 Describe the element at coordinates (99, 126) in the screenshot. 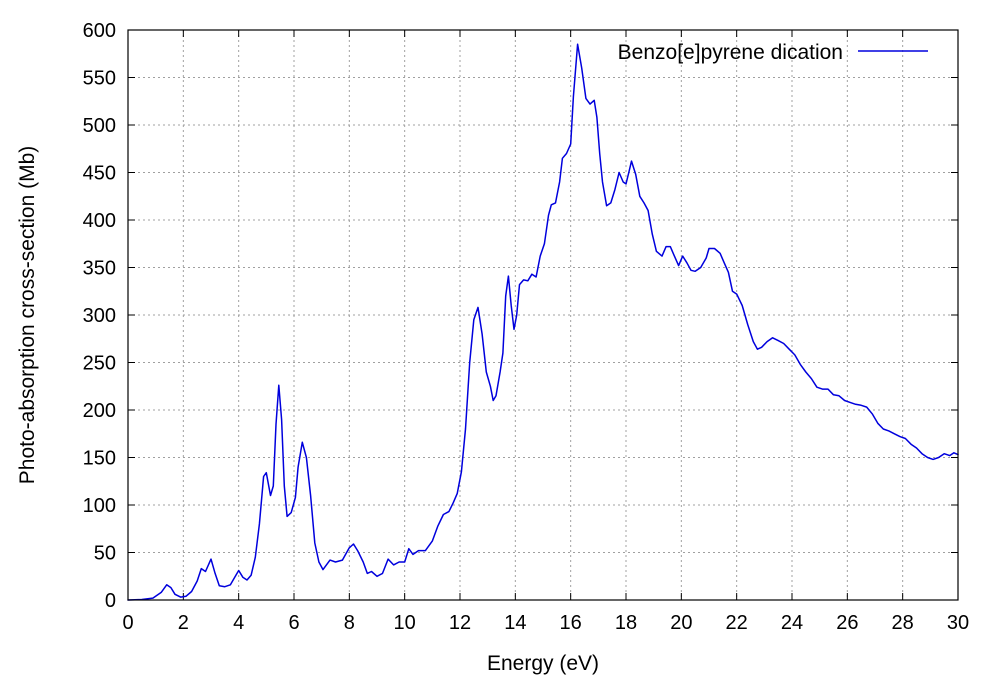

I see `y-tick-label: 500` at that location.